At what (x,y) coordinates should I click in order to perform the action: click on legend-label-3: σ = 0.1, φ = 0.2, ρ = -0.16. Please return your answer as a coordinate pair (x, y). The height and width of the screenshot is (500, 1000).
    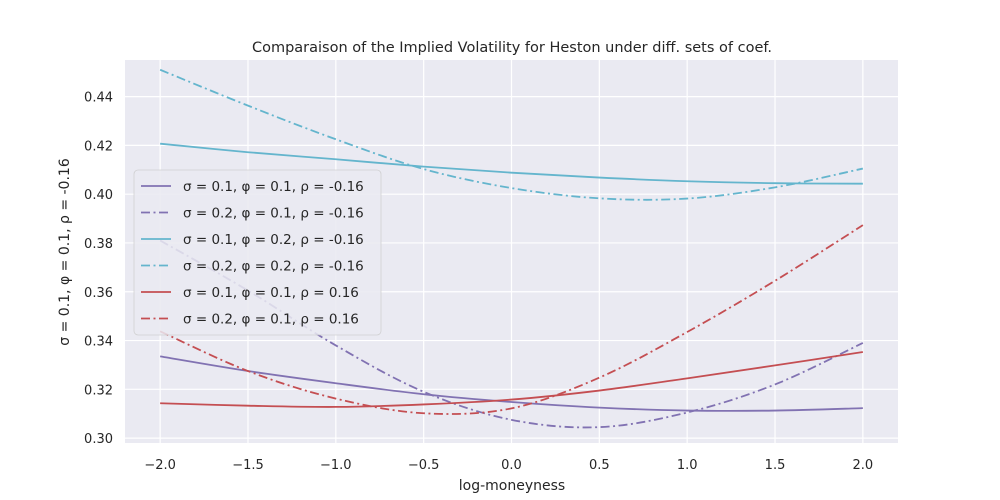
    Looking at the image, I should click on (273, 240).